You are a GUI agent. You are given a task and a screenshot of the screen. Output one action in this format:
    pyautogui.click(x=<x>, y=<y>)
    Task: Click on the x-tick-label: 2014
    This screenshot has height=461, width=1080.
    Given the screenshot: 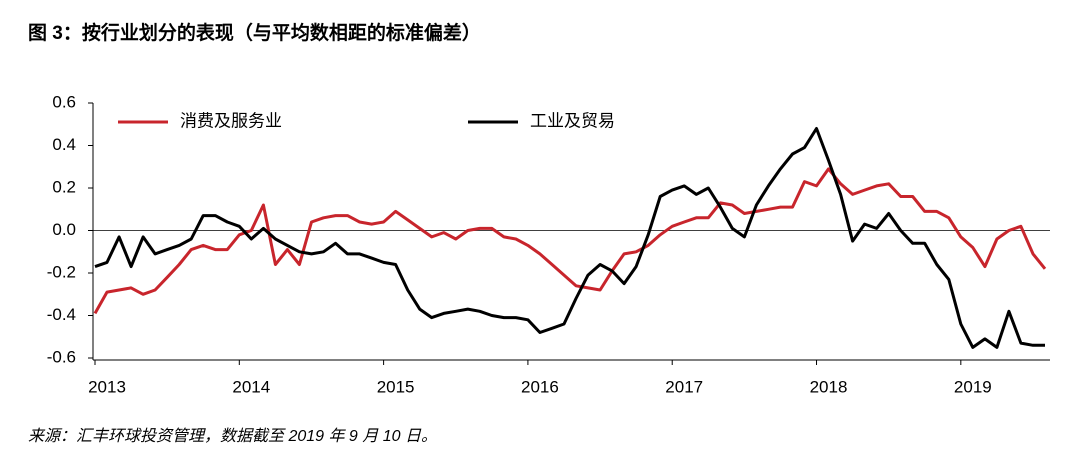 What is the action you would take?
    pyautogui.click(x=251, y=386)
    